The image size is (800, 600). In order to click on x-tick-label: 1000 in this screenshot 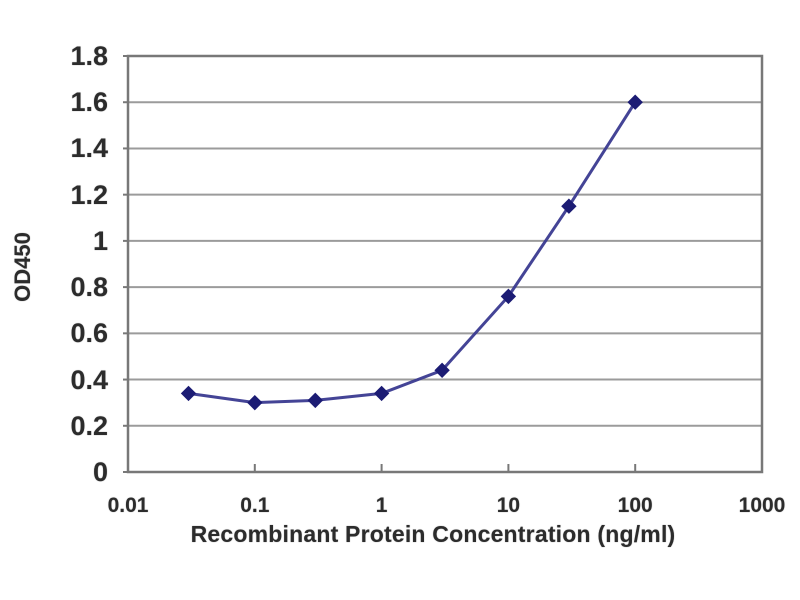, I will do `click(762, 505)`.